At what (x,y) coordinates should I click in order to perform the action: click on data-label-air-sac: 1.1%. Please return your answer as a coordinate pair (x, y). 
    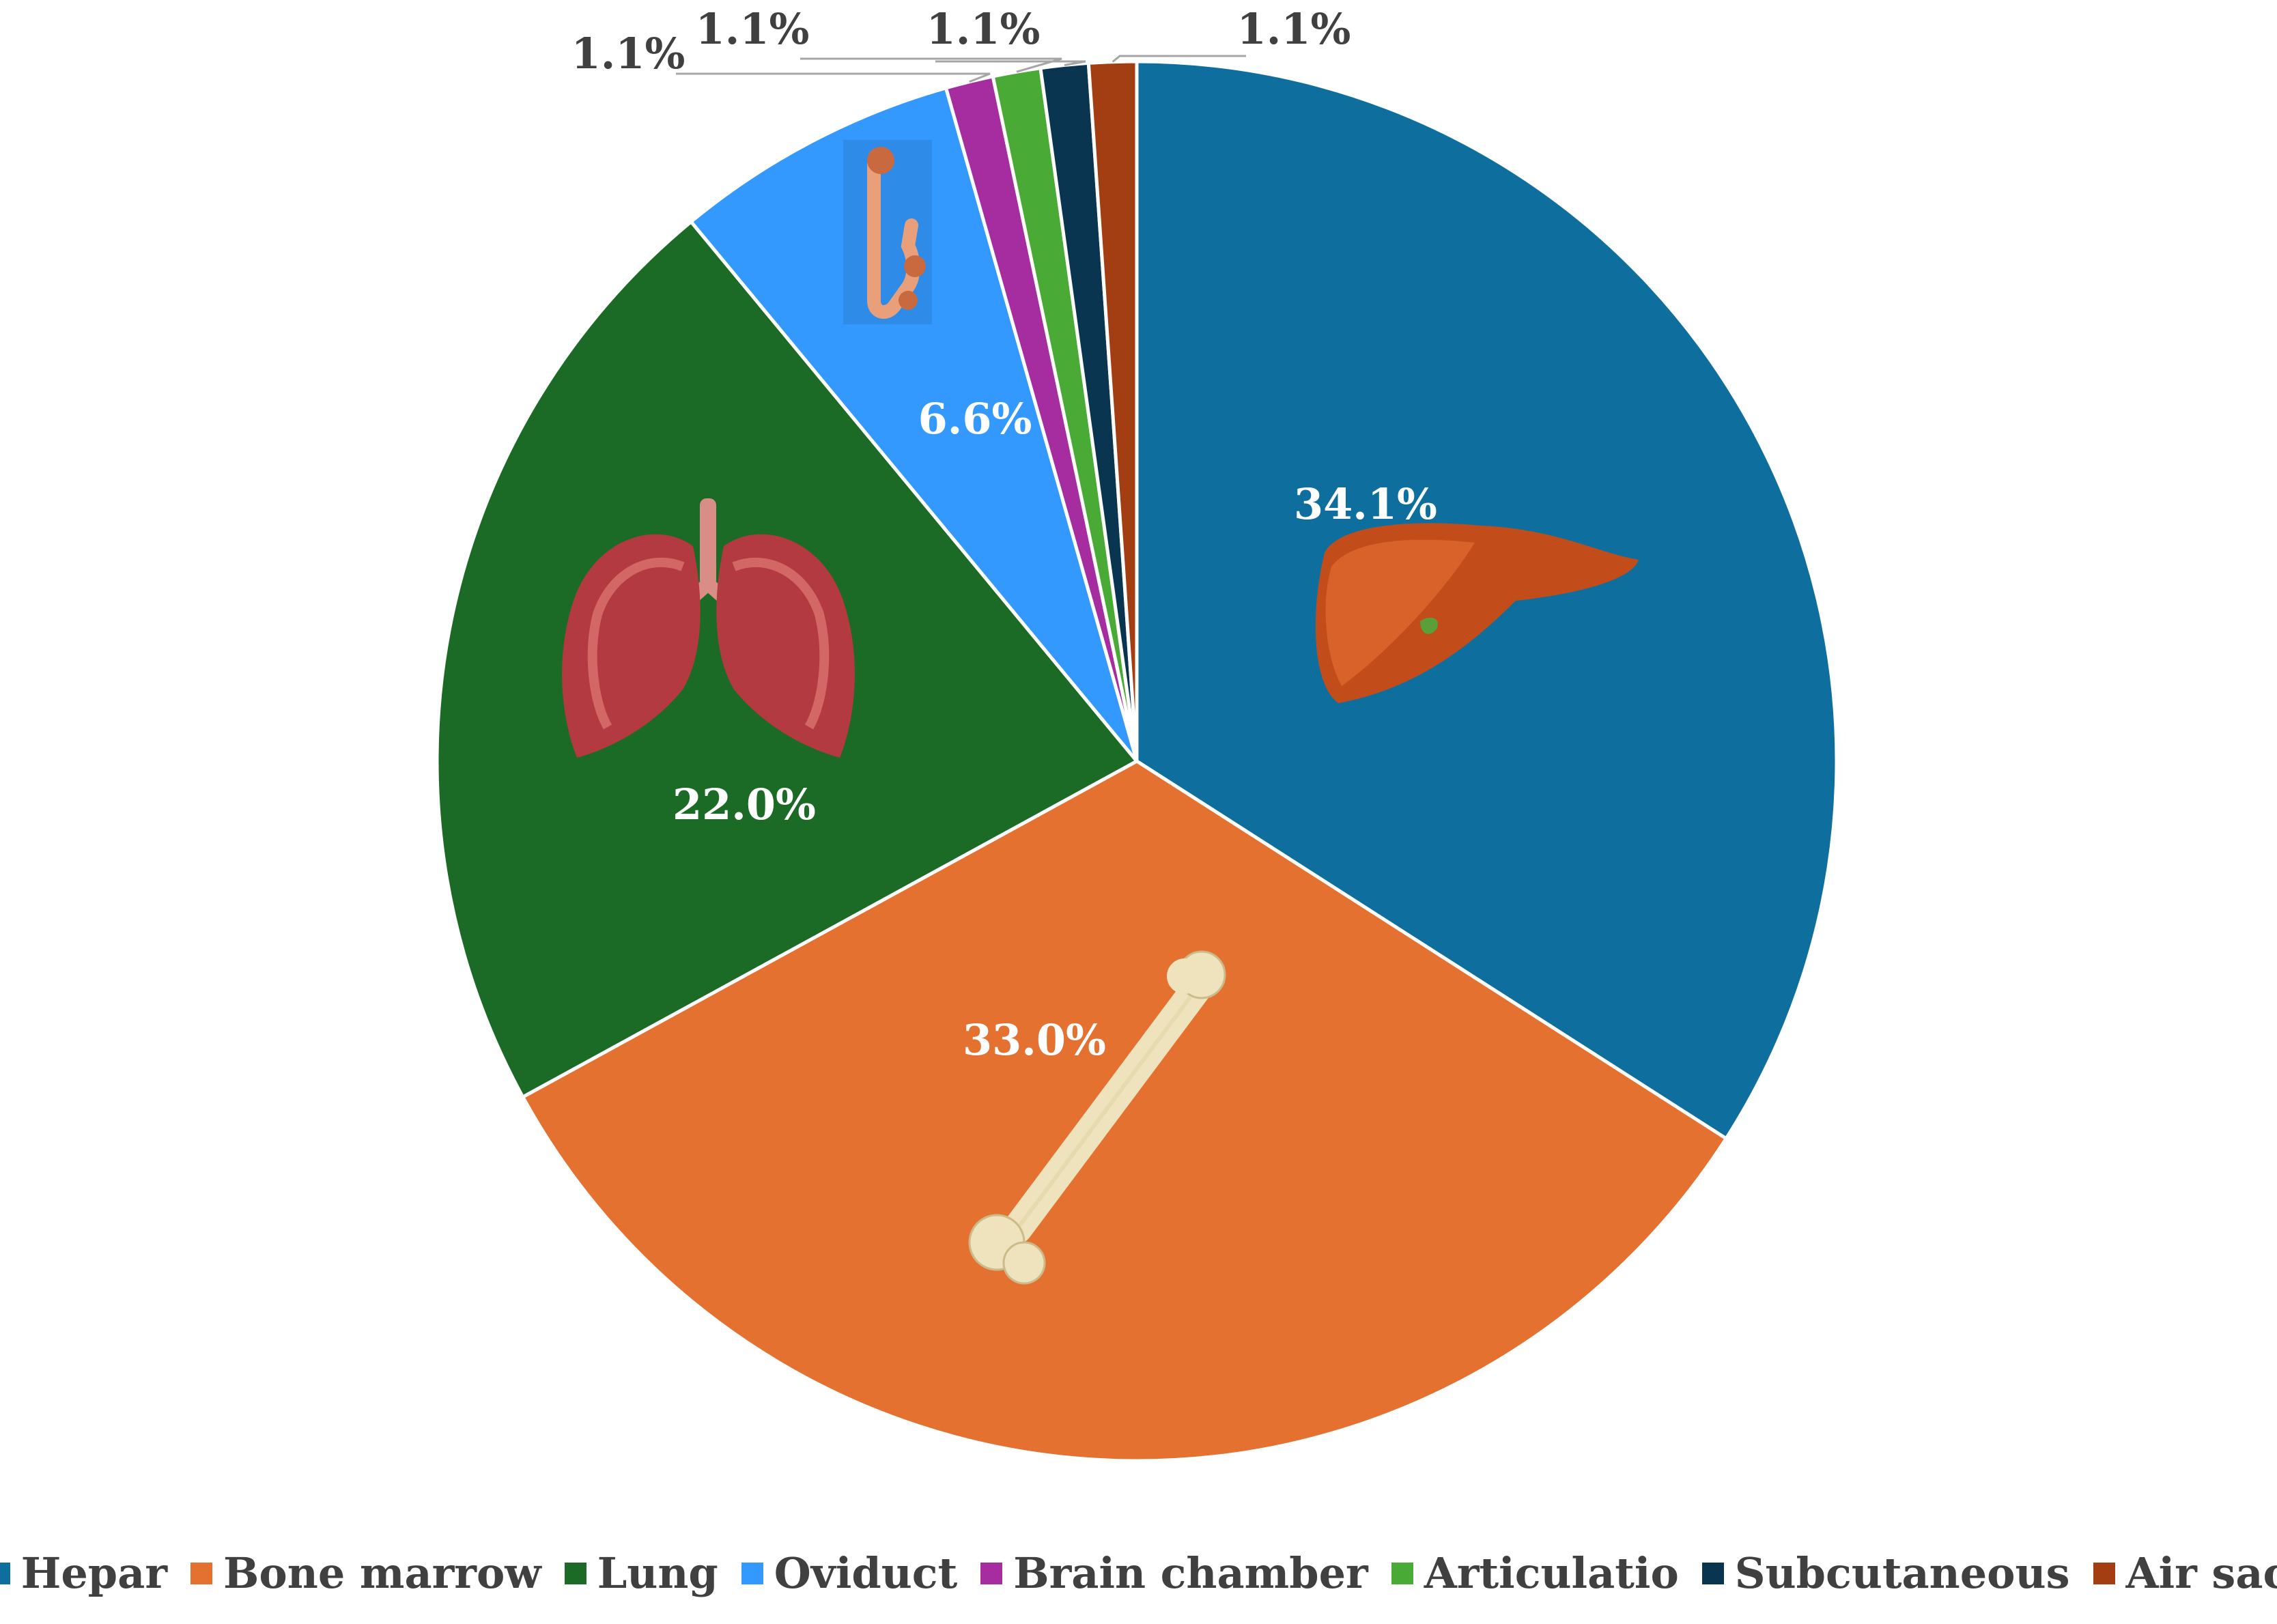
    Looking at the image, I should click on (1294, 29).